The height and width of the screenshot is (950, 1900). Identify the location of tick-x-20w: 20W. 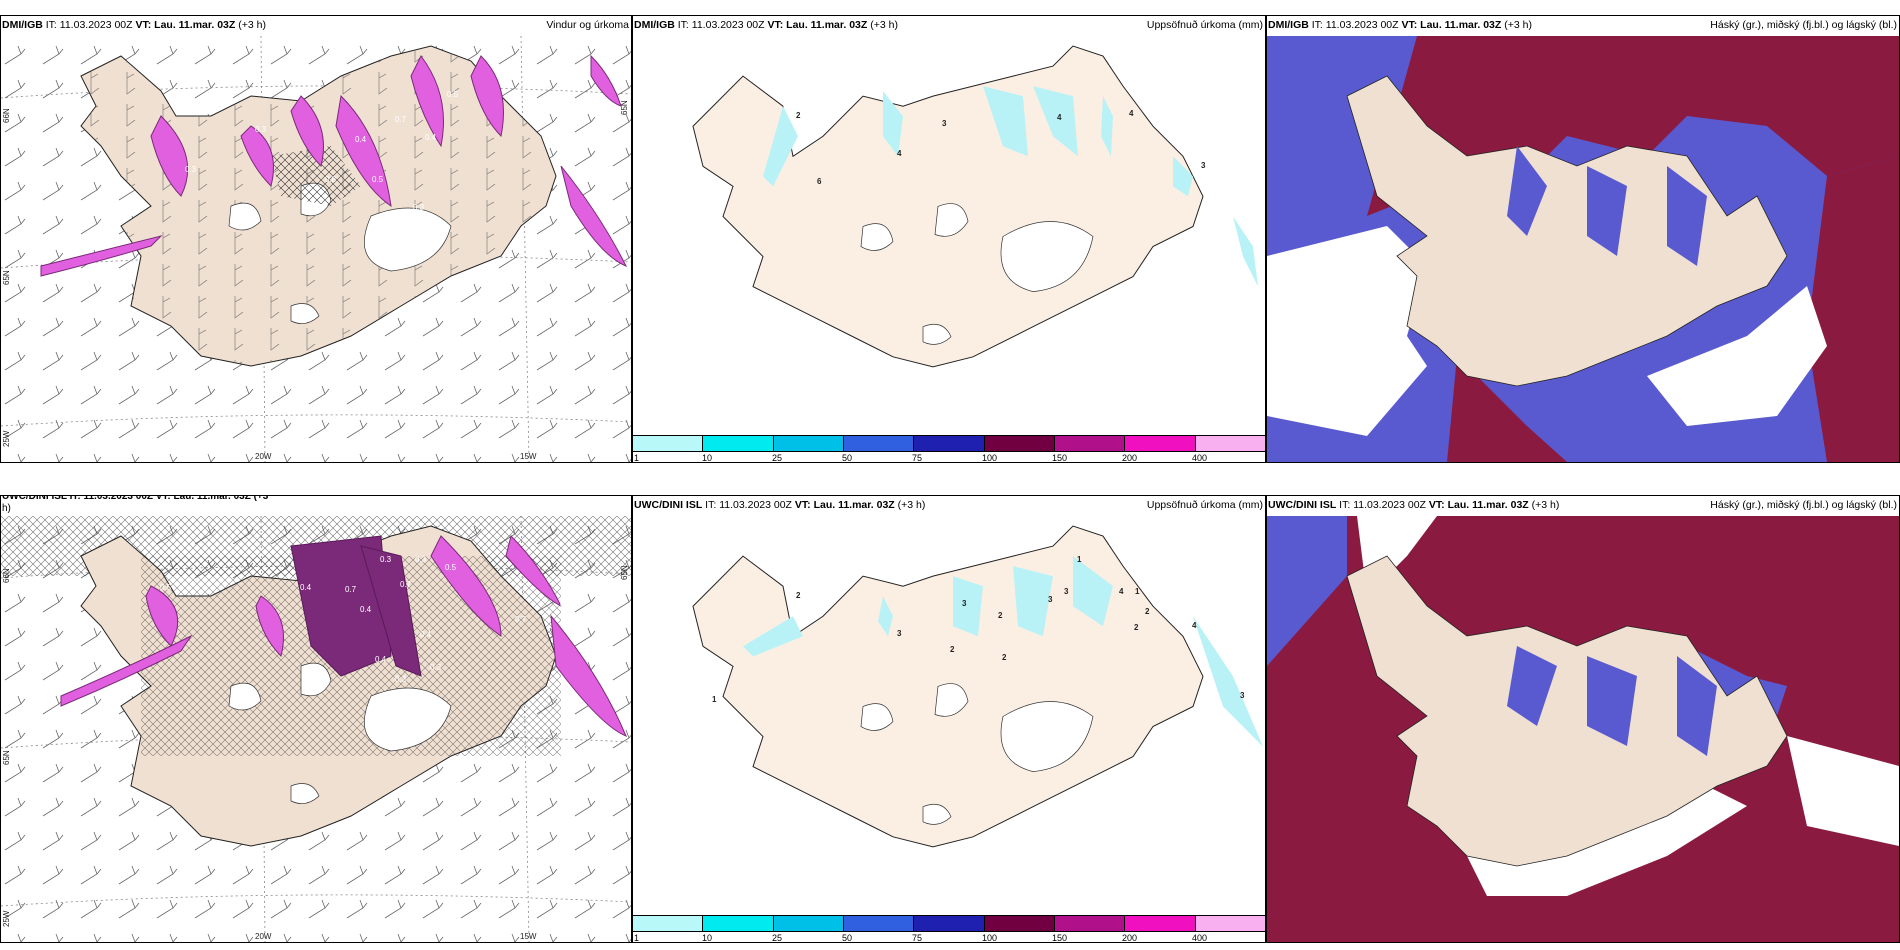
(263, 456).